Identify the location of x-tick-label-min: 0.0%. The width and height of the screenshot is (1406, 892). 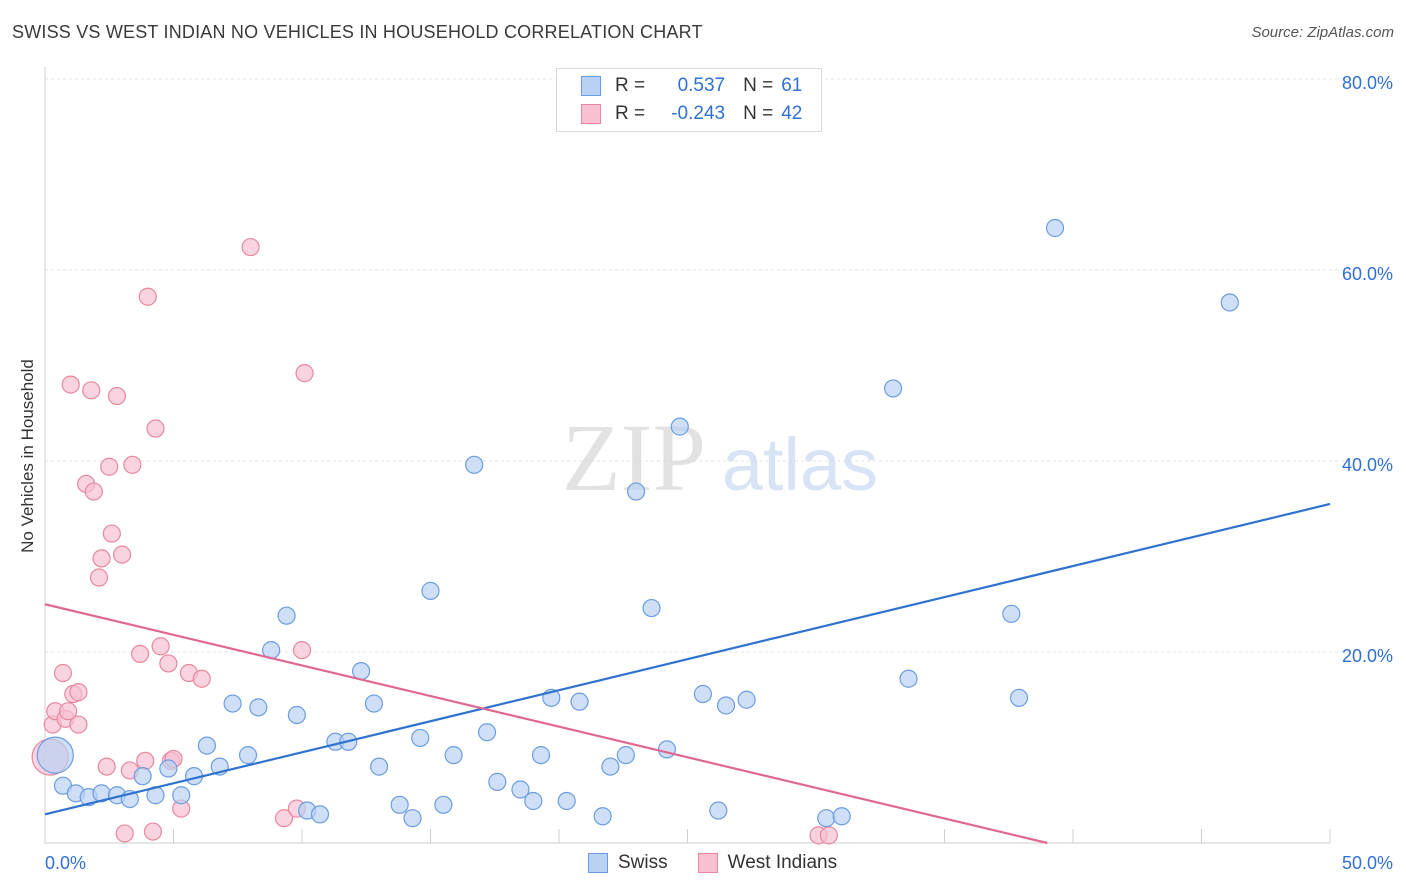
(65, 863).